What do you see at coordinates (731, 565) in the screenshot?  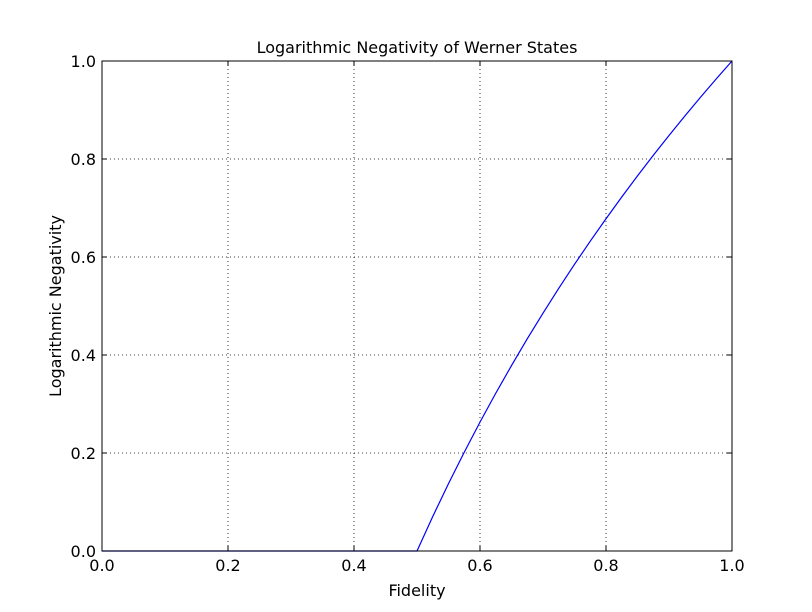 I see `x-tick-label: 1.0` at bounding box center [731, 565].